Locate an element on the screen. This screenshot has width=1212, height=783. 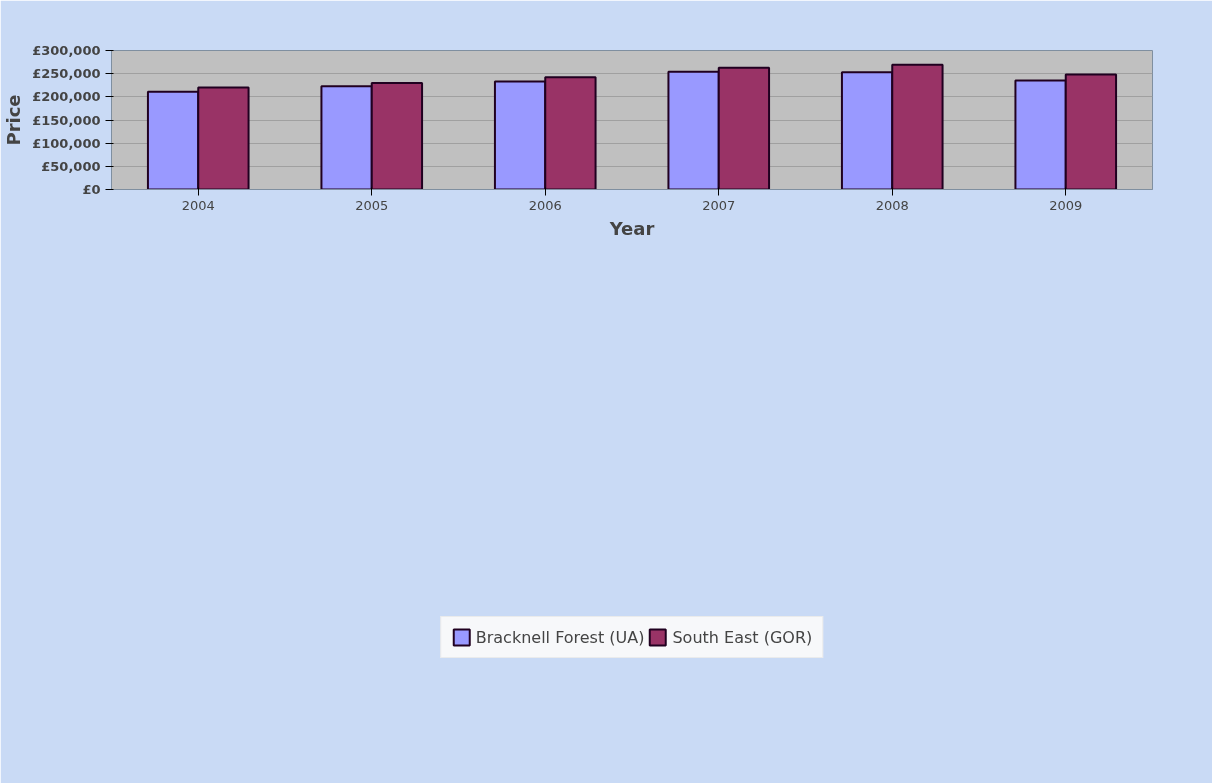
y-tick-label: £0 is located at coordinates (91, 189).